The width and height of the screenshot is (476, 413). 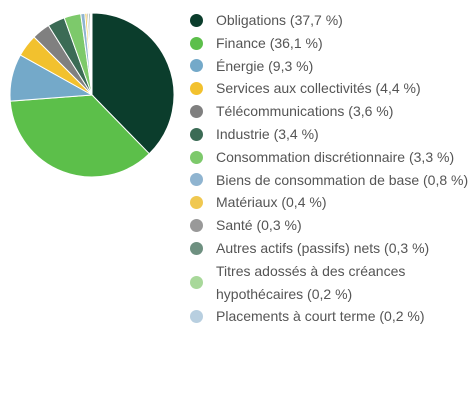 What do you see at coordinates (333, 43) in the screenshot?
I see `legend-item: Finance (36,1 %)` at bounding box center [333, 43].